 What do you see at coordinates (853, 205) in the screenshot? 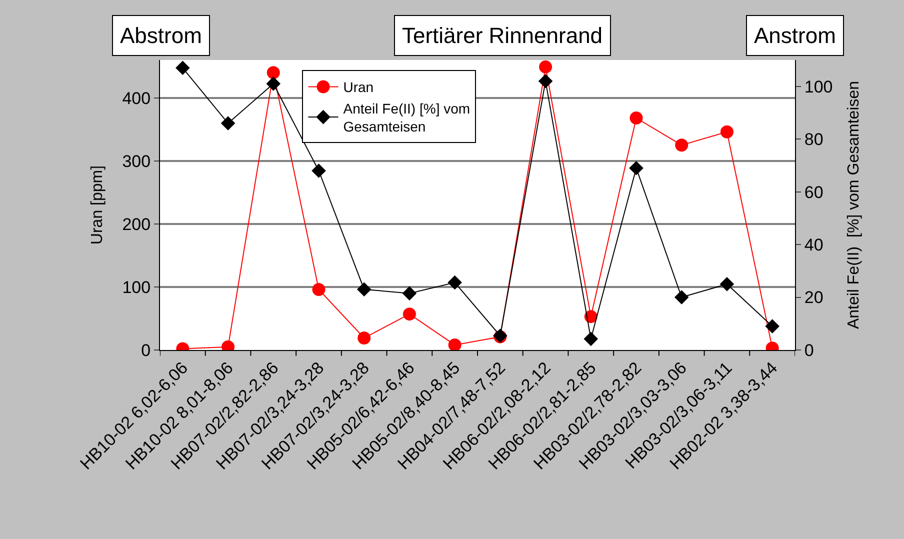
I see `y2-axis-title: Anteil Fe(II) [%] vom Gesamteisen` at bounding box center [853, 205].